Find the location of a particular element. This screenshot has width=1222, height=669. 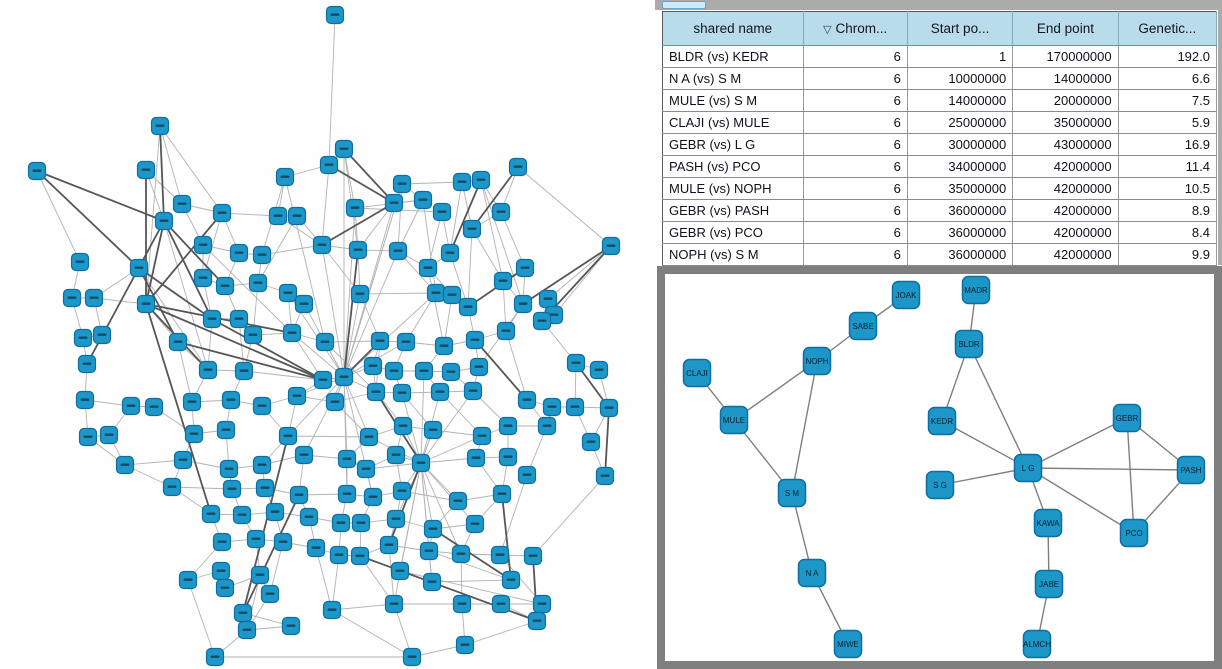

network-node-almch is located at coordinates (1037, 644).